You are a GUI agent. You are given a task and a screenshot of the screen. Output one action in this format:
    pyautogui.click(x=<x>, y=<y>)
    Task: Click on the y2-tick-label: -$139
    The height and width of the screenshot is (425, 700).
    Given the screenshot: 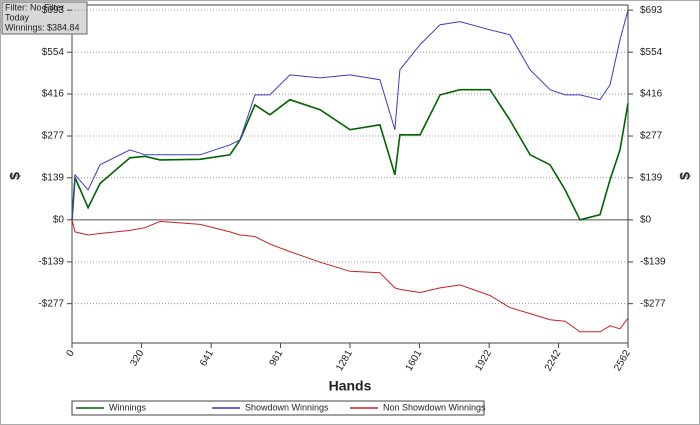 What is the action you would take?
    pyautogui.click(x=653, y=262)
    